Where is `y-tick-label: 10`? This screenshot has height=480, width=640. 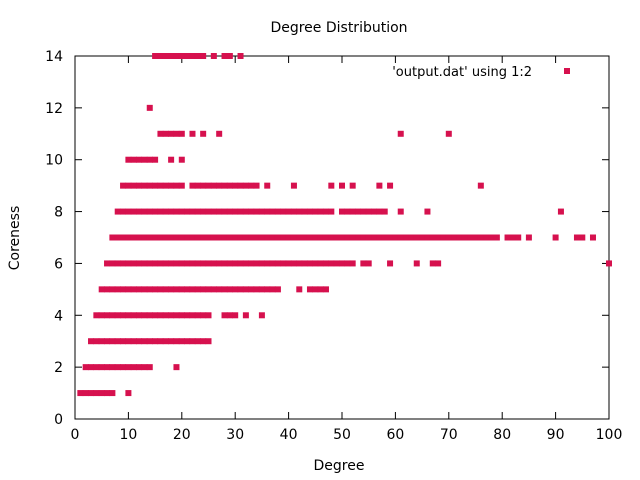 y-tick-label: 10 is located at coordinates (54, 161).